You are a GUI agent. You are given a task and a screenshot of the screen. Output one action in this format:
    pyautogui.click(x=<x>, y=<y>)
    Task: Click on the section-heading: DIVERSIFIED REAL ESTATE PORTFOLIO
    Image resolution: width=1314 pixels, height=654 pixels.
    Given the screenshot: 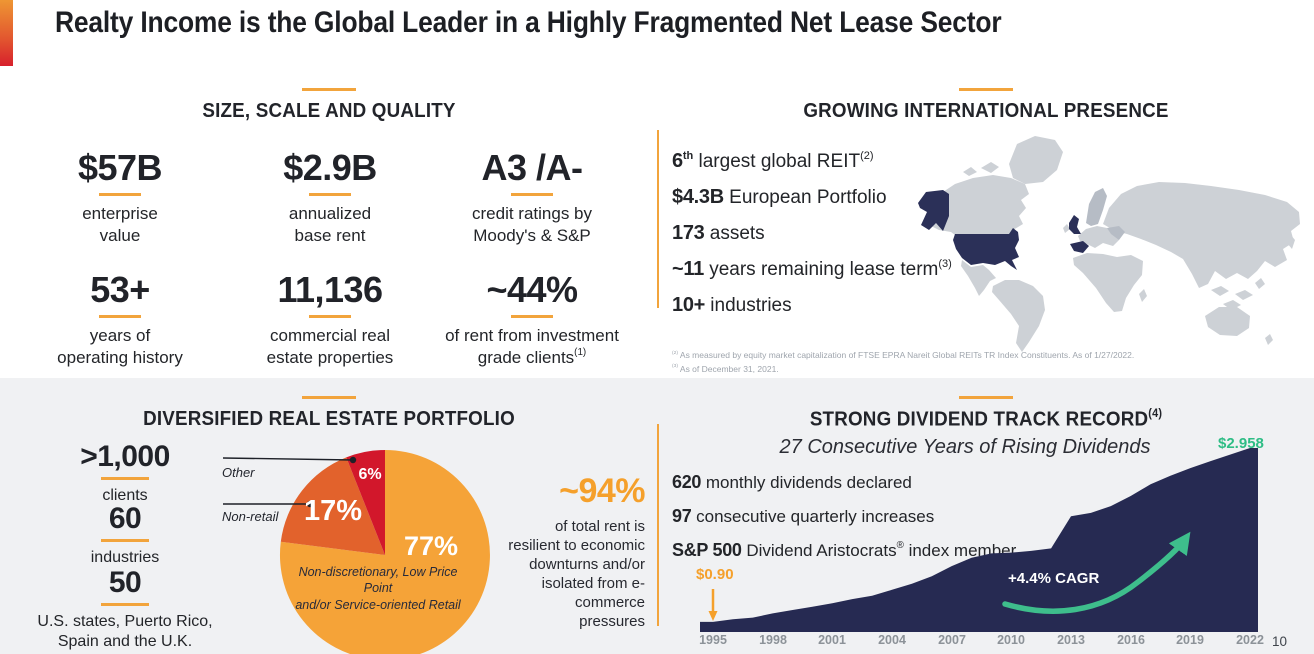 What is the action you would take?
    pyautogui.click(x=329, y=419)
    